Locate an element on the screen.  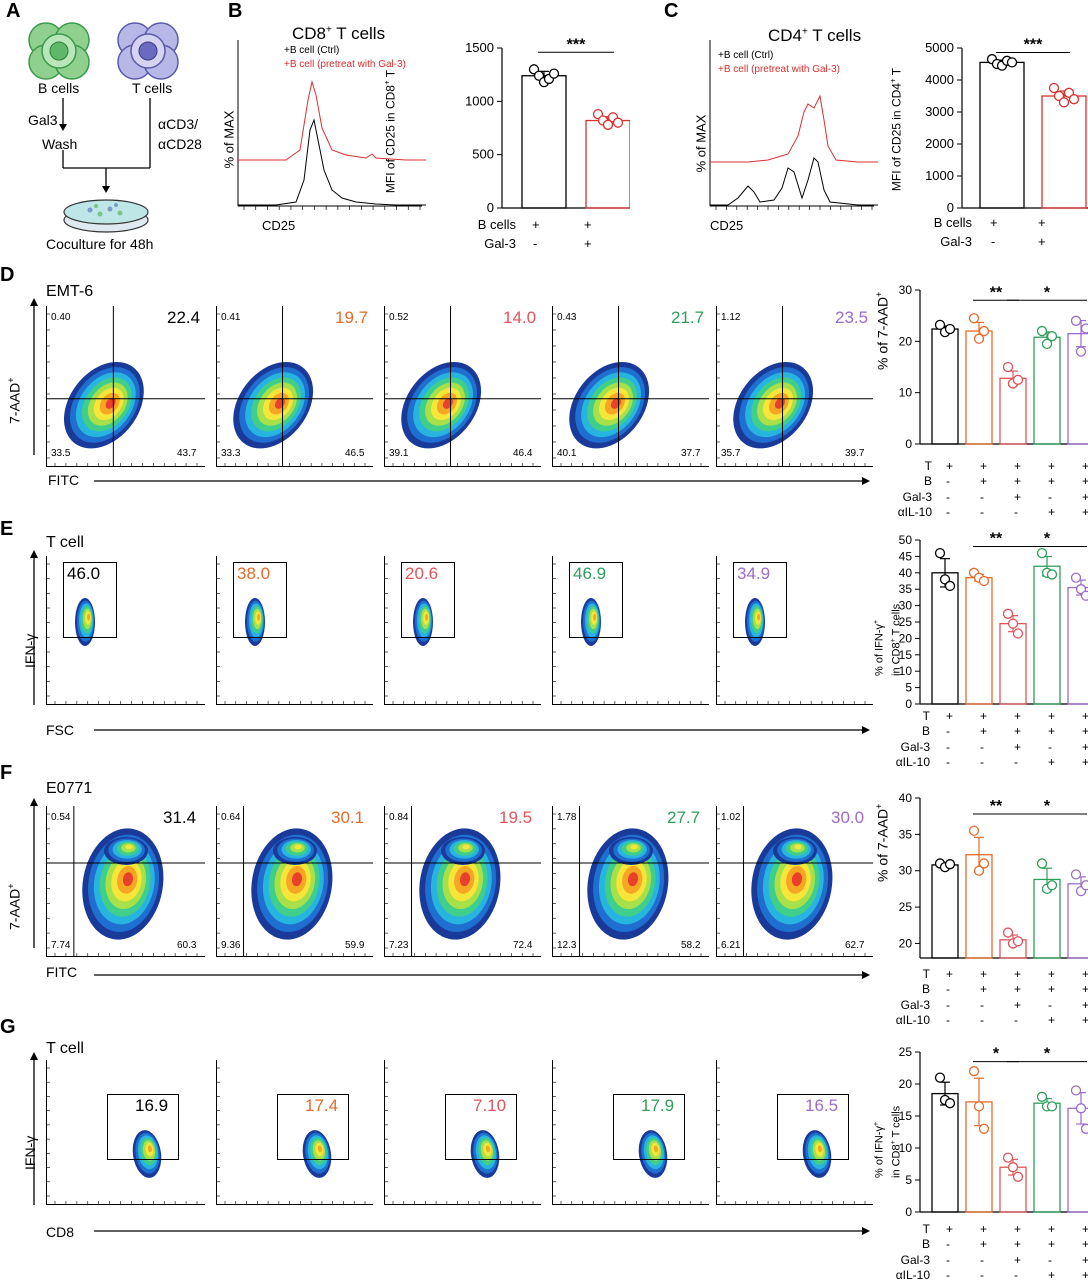
quadrant-ul-value: 0.64 is located at coordinates (230, 817).